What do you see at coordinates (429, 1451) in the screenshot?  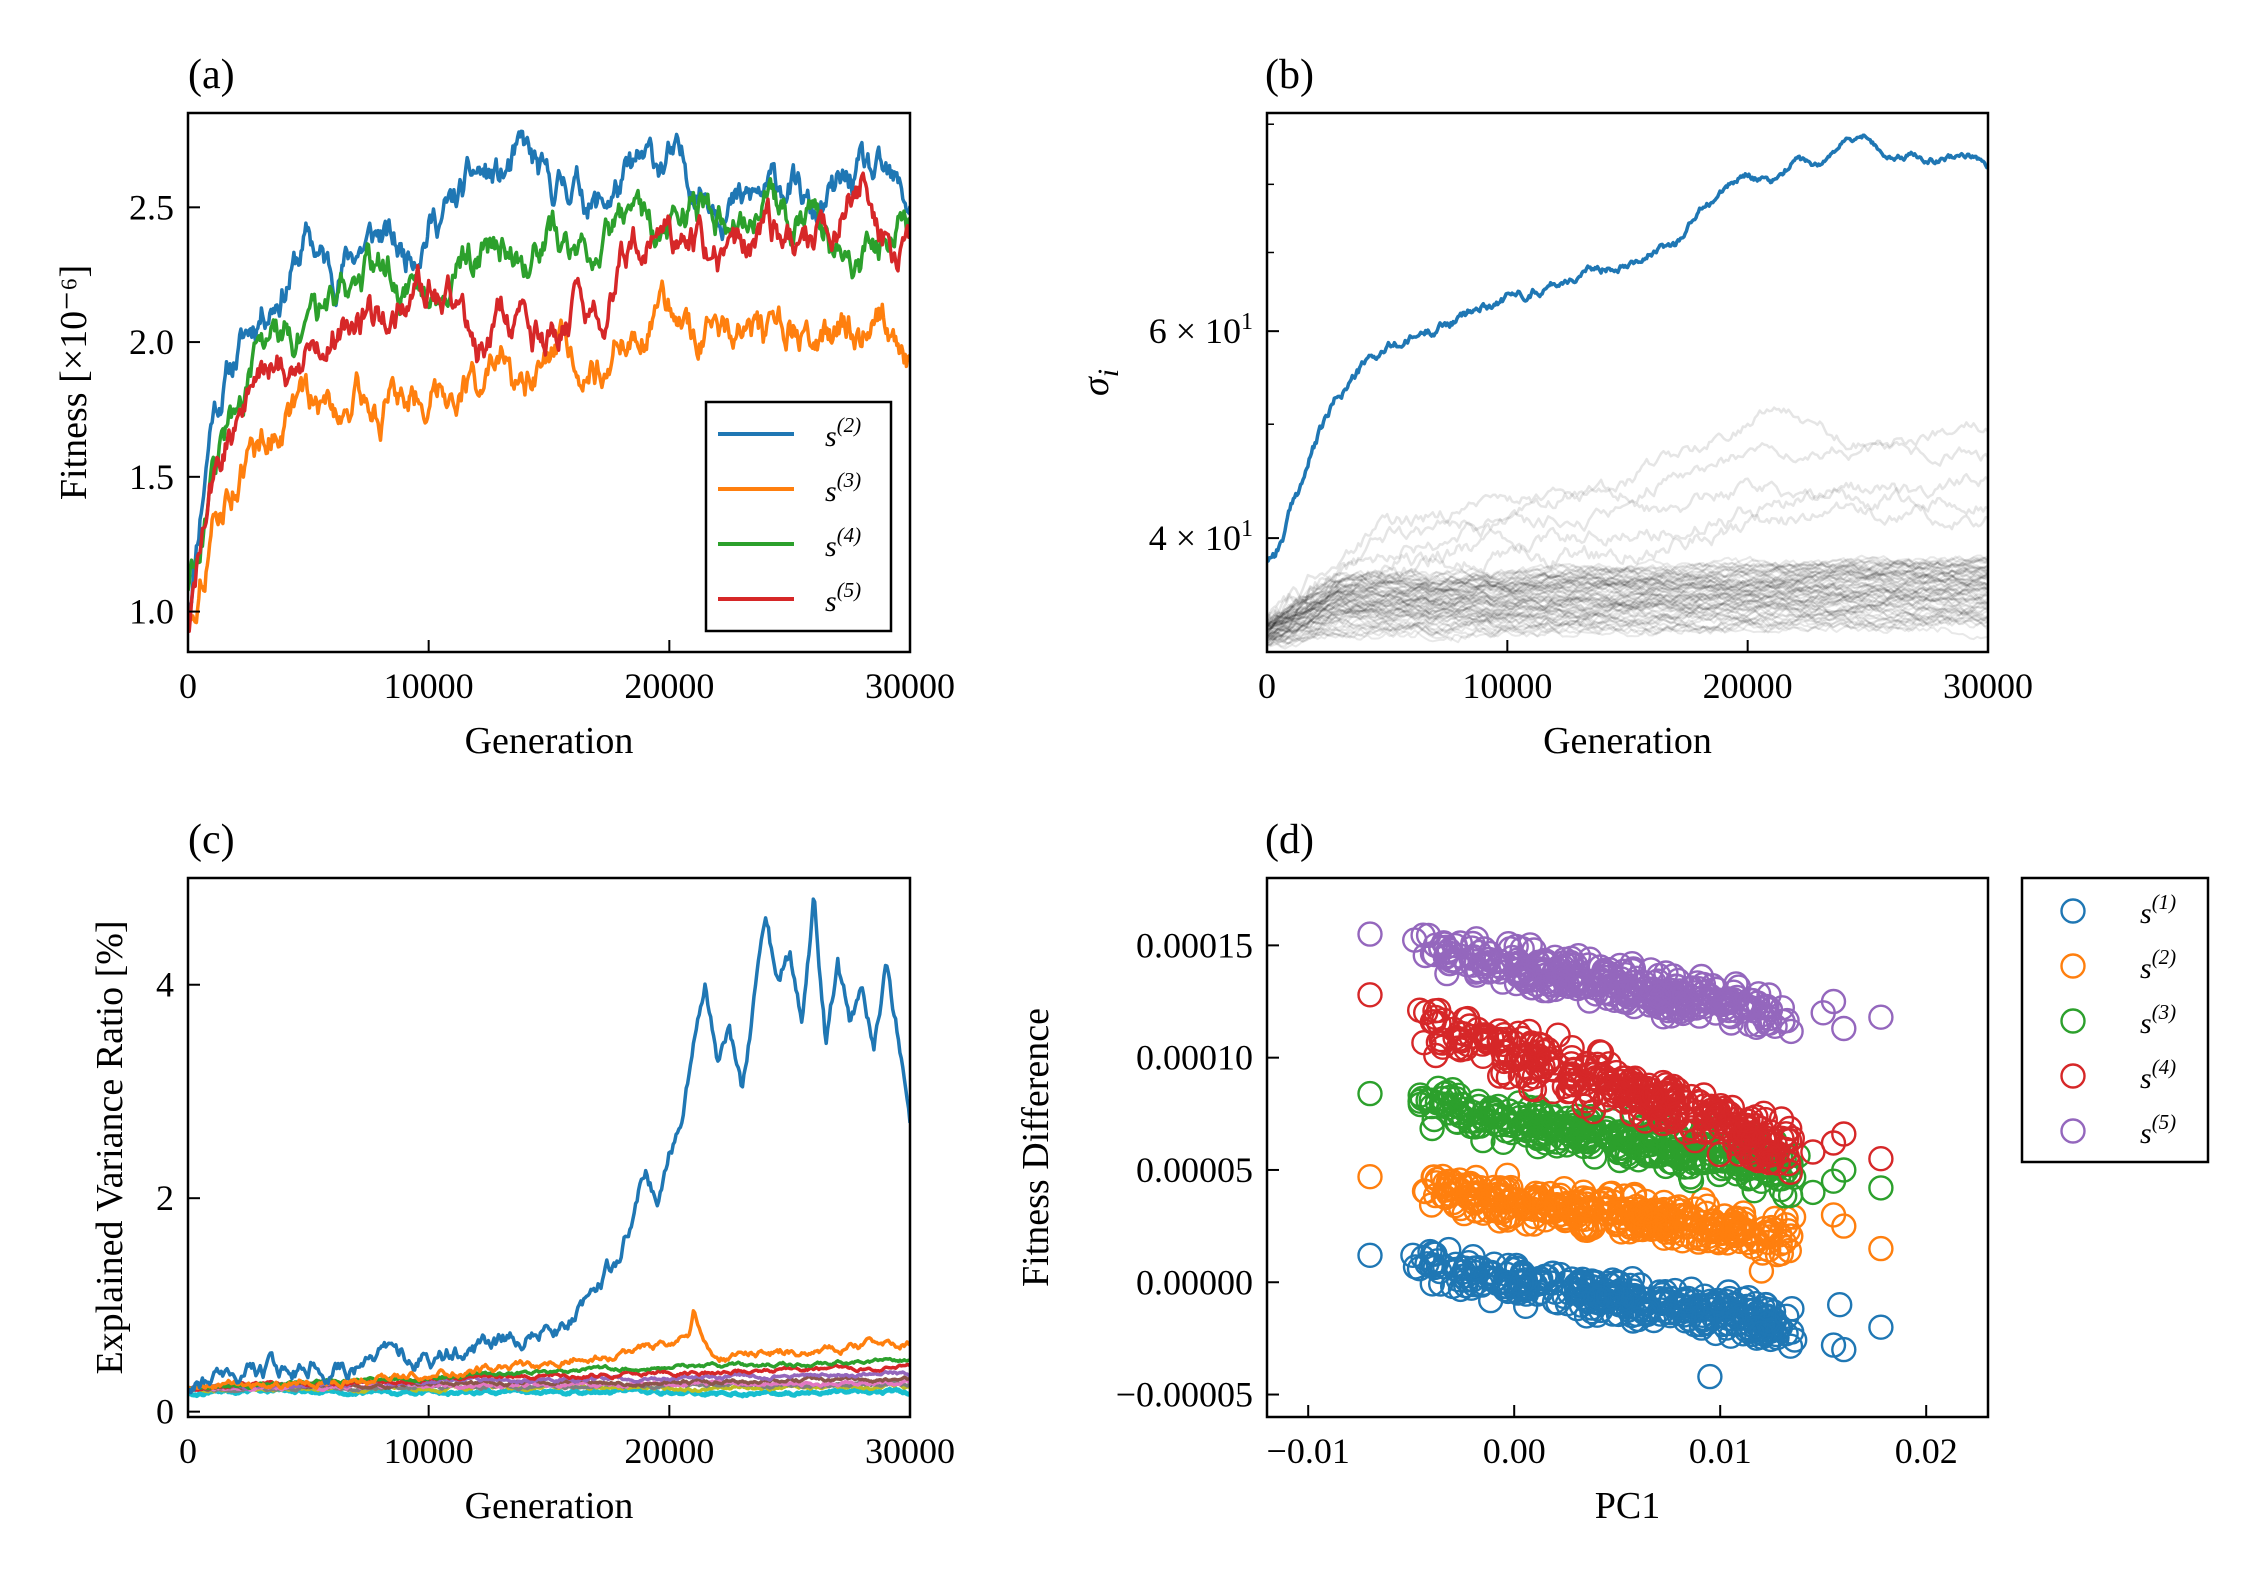 I see `panel-c-xtick-label: 10000` at bounding box center [429, 1451].